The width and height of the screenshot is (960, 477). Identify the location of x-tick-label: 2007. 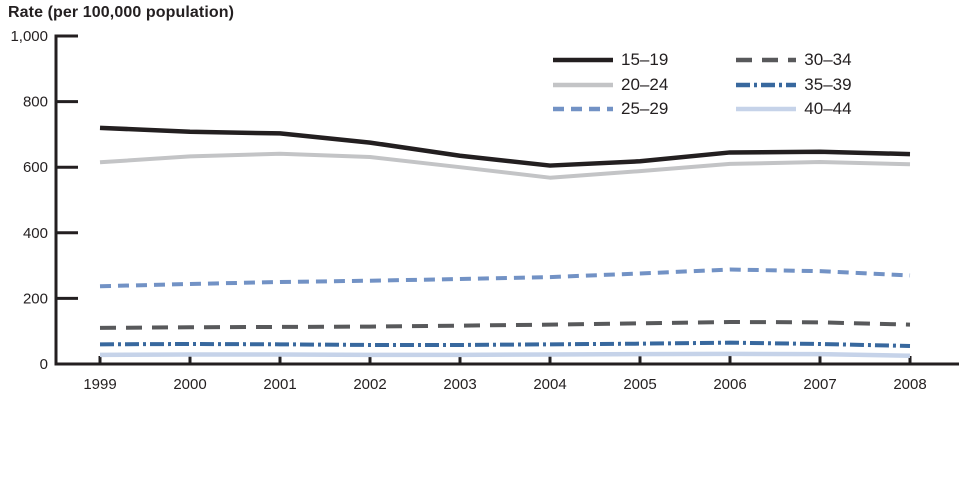
(819, 384).